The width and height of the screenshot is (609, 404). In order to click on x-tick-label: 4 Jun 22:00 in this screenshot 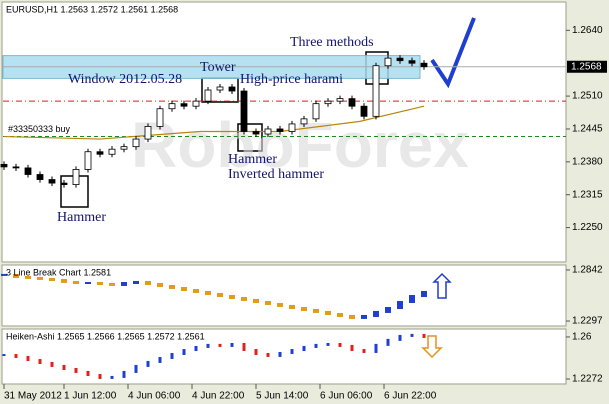, I will do `click(218, 396)`.